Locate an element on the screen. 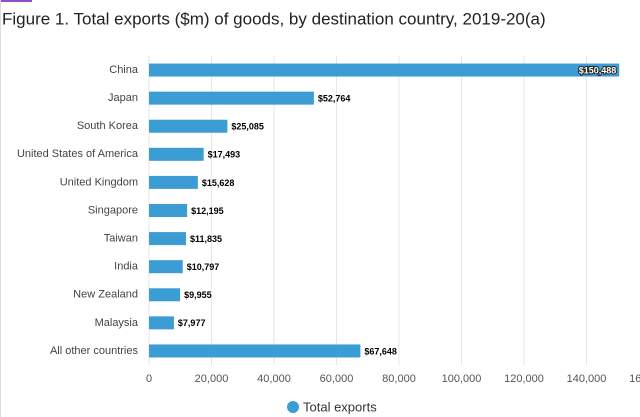 The width and height of the screenshot is (640, 417). x-tick-label: 0 is located at coordinates (149, 379).